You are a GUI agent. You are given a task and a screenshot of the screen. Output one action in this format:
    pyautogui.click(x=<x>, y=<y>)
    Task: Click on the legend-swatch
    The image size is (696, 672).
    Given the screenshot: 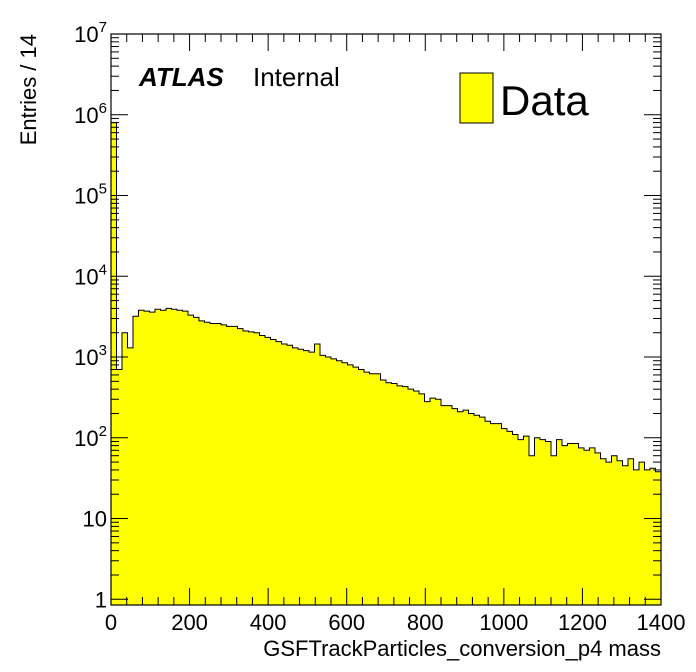 What is the action you would take?
    pyautogui.click(x=476, y=98)
    